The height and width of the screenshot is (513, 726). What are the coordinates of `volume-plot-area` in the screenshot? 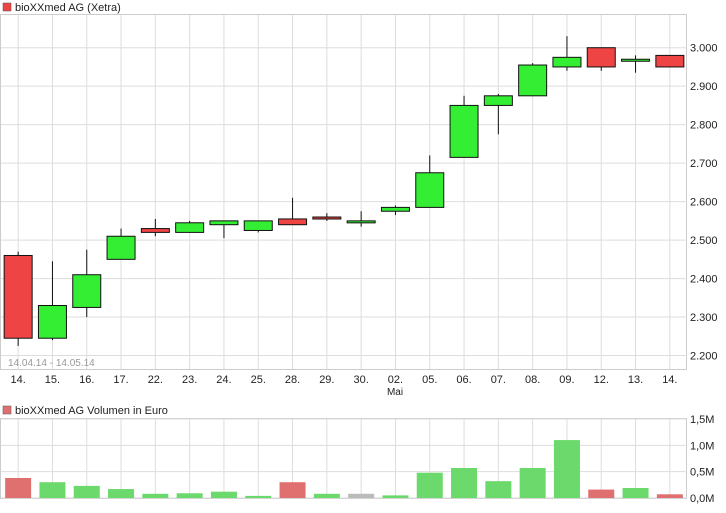 It's located at (343, 458).